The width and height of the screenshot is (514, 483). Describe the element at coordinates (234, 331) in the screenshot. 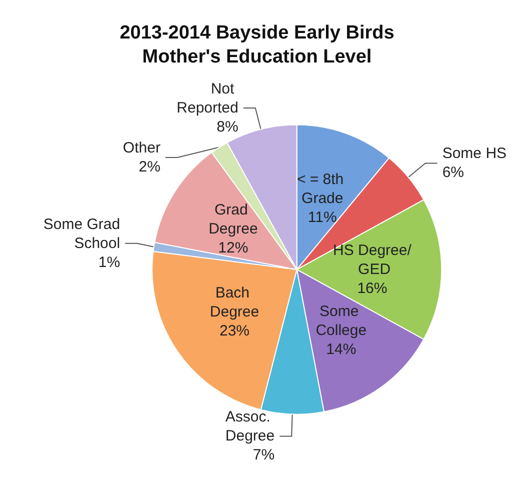

I see `data-label: 23%` at that location.